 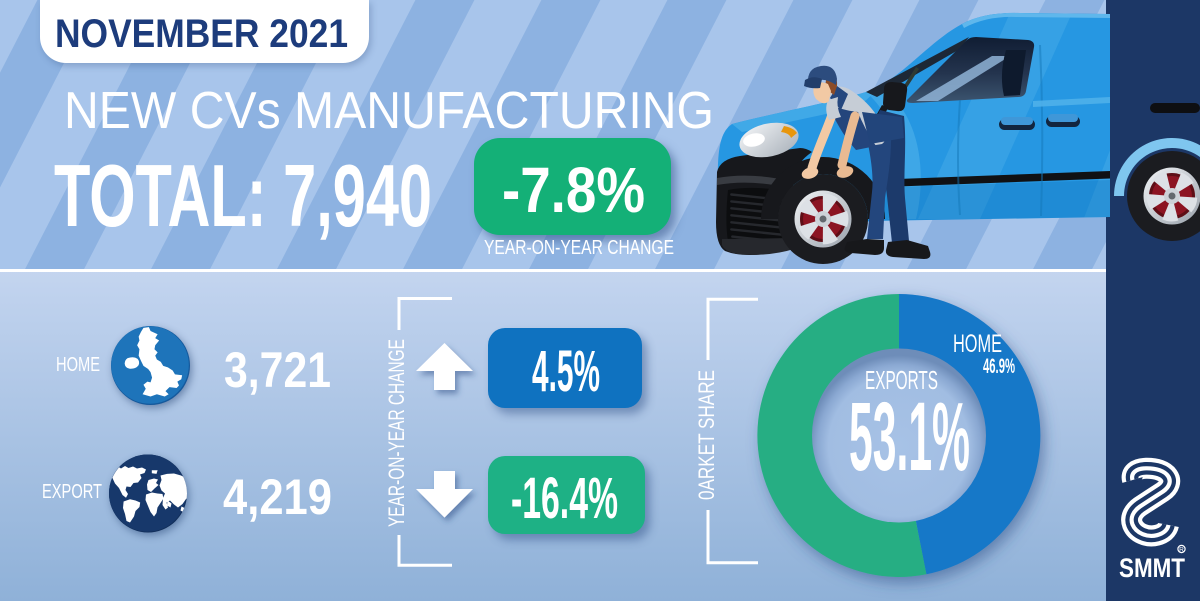 What do you see at coordinates (277, 497) in the screenshot?
I see `svg-text: 4,219` at bounding box center [277, 497].